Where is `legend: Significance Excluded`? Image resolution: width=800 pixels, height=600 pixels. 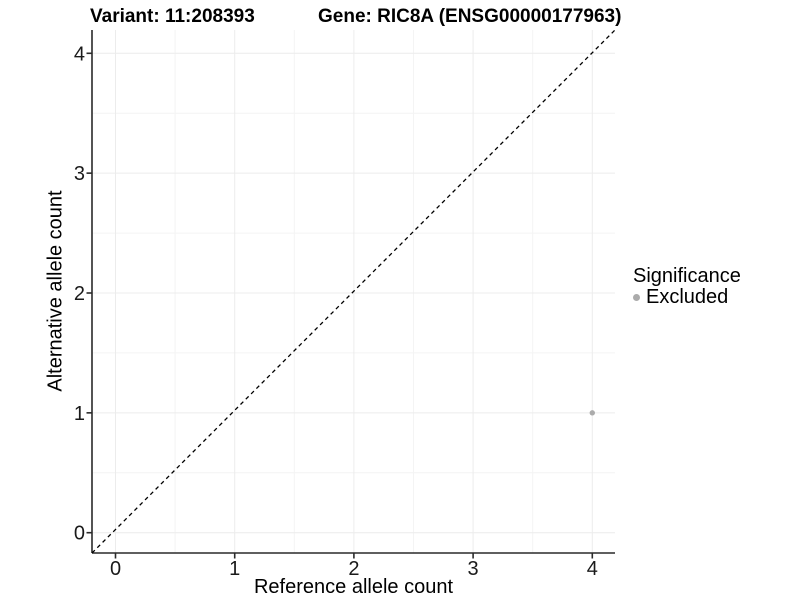
legend: Significance Excluded is located at coordinates (687, 286).